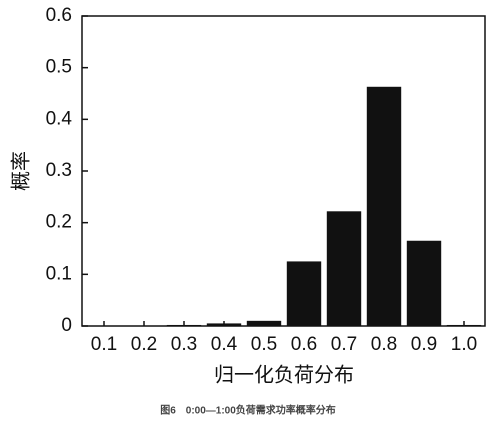 The image size is (497, 432). I want to click on y-tick-label: 0.3, so click(59, 170).